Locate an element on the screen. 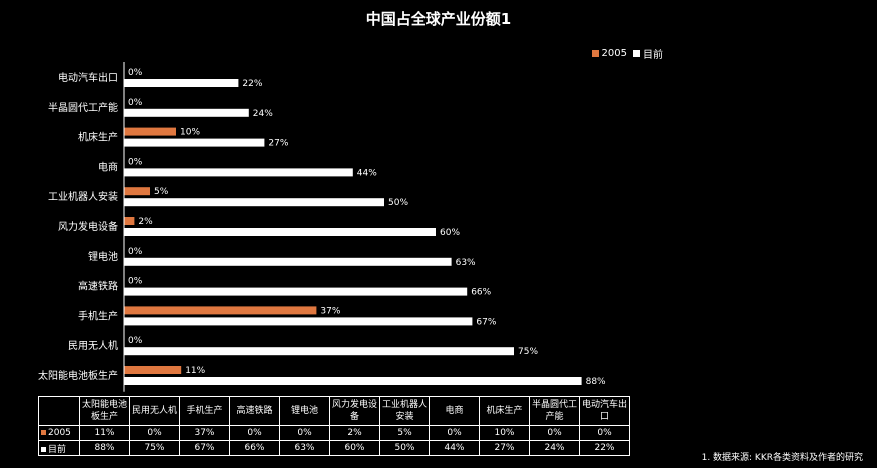 The width and height of the screenshot is (877, 468). table-row-head-current: 目前 is located at coordinates (59, 448).